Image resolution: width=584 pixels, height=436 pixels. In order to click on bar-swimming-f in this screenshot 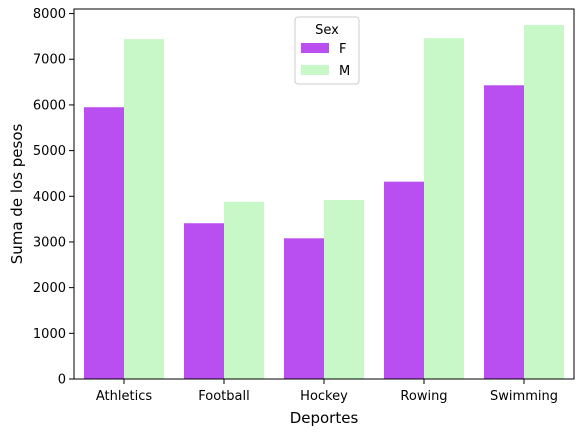, I will do `click(504, 232)`.